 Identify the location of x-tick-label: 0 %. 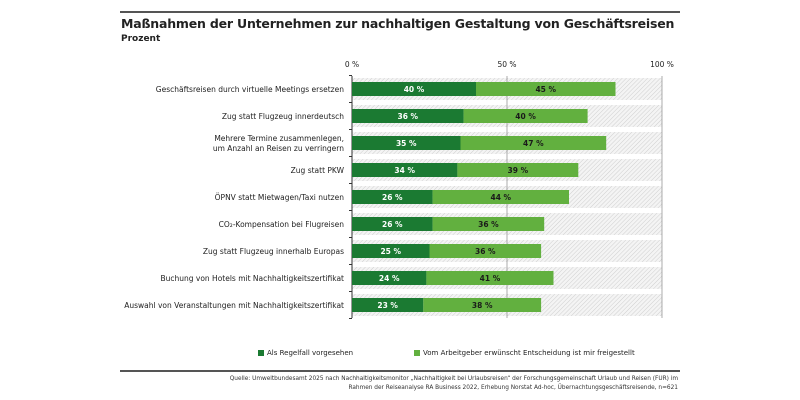
(352, 64).